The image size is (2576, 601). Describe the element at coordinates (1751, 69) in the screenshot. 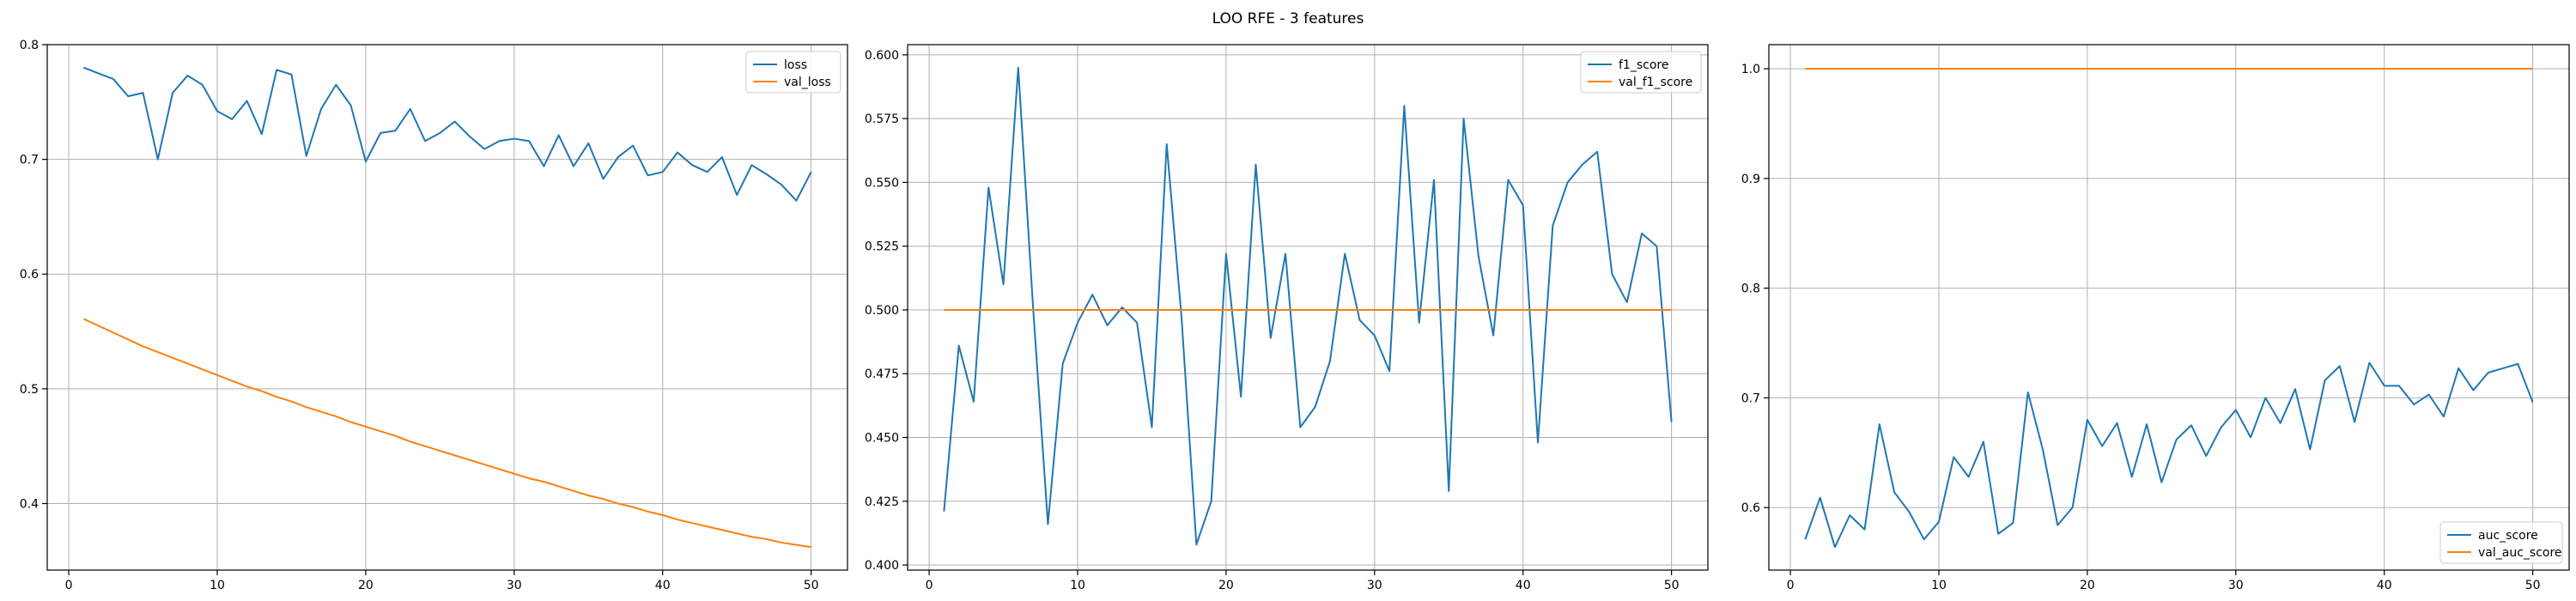

I see `y-tick-label: 1.0` at that location.